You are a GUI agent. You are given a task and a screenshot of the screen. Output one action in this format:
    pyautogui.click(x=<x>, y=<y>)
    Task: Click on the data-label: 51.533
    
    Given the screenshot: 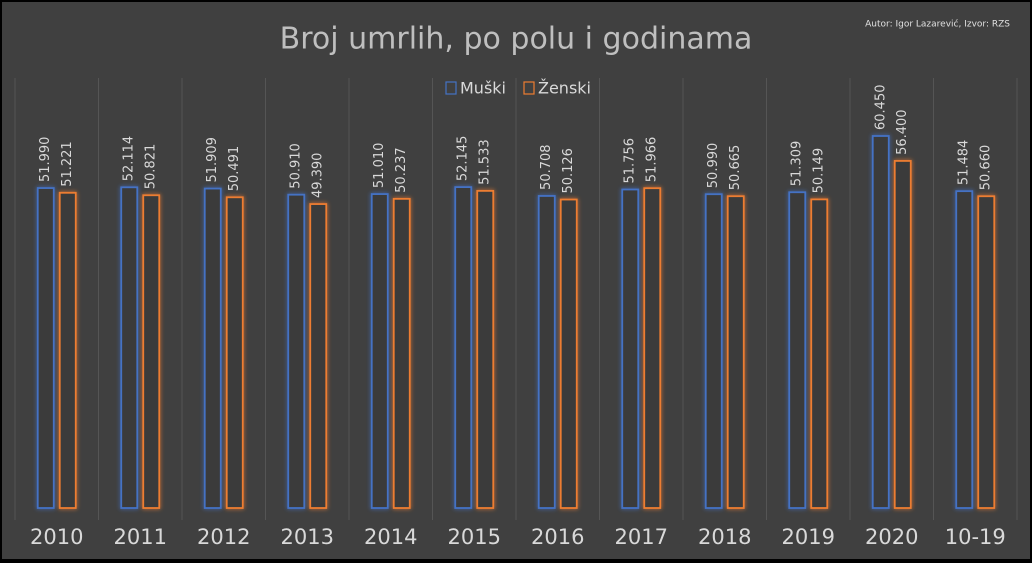 What is the action you would take?
    pyautogui.click(x=485, y=162)
    